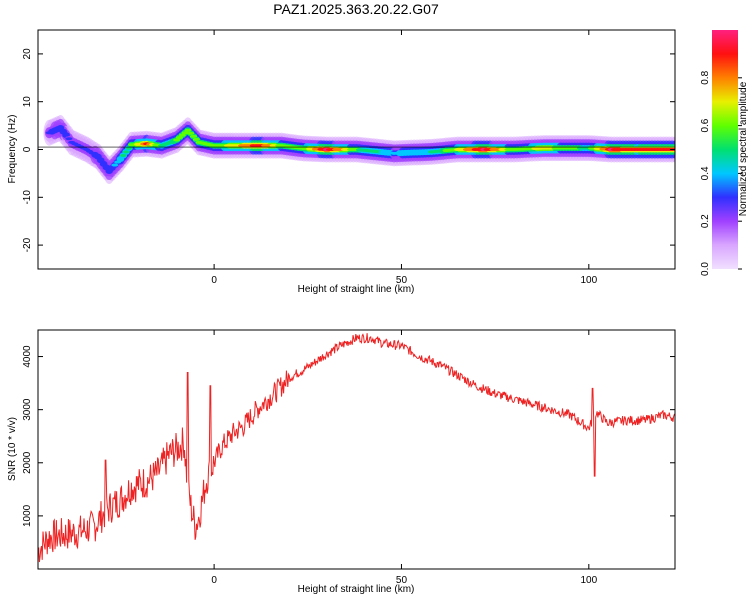  What do you see at coordinates (214, 580) in the screenshot?
I see `snr-x-tick-label: 0` at bounding box center [214, 580].